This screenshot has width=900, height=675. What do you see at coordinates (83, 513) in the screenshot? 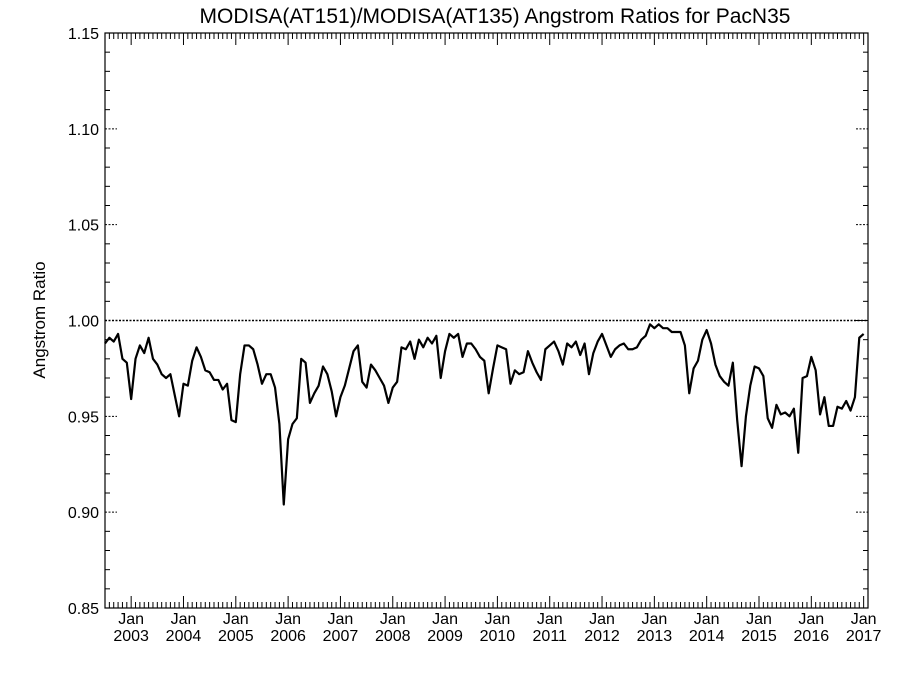
I see `y-tick-label: 0.90` at bounding box center [83, 513].